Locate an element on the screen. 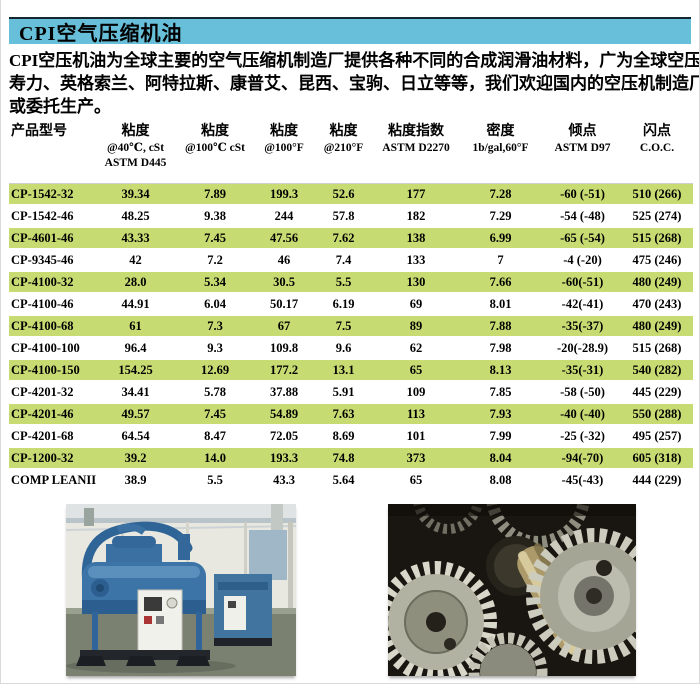 Image resolution: width=700 pixels, height=684 pixels. column-title: 粘度指数 is located at coordinates (416, 131).